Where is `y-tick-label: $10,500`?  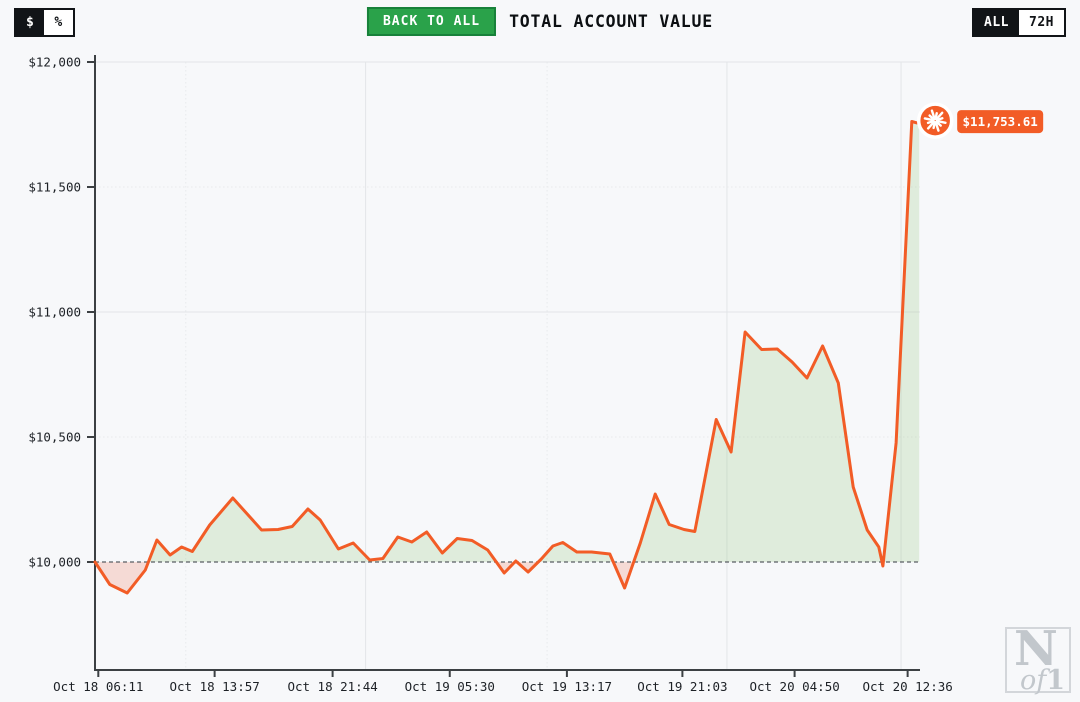
y-tick-label: $10,500 is located at coordinates (54, 437).